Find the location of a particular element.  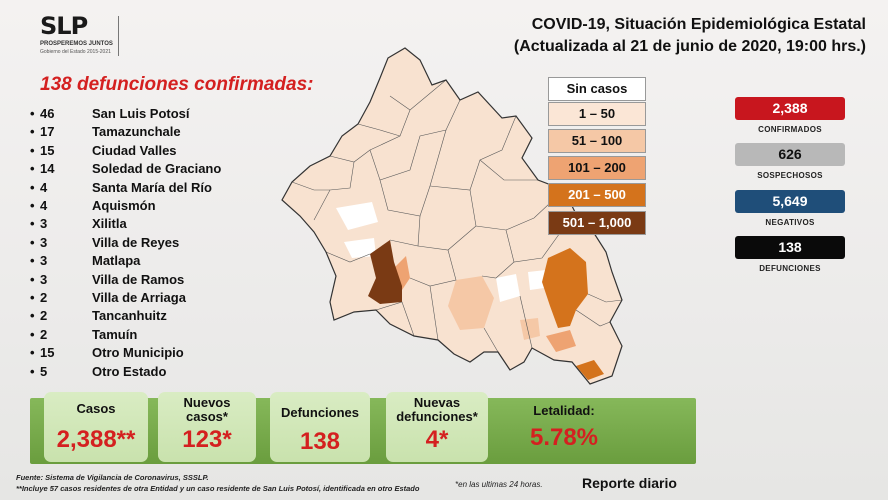

stat-value: 626 is located at coordinates (790, 154).